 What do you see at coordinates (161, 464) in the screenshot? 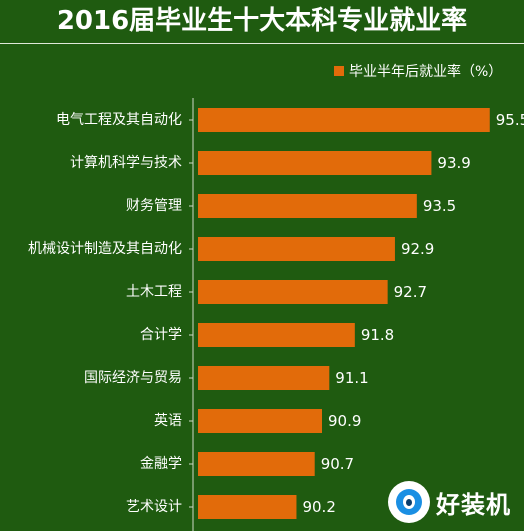
I see `category-label: 金融学` at bounding box center [161, 464].